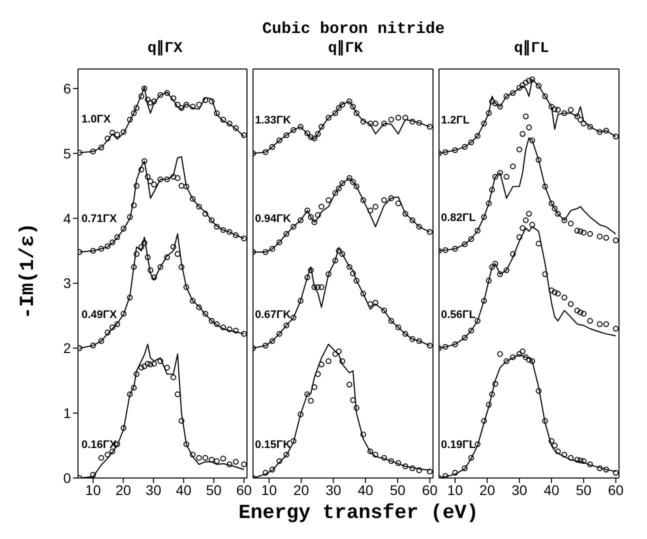 The height and width of the screenshot is (539, 647). Describe the element at coordinates (273, 120) in the screenshot. I see `series-label: 1.33ΓK` at that location.